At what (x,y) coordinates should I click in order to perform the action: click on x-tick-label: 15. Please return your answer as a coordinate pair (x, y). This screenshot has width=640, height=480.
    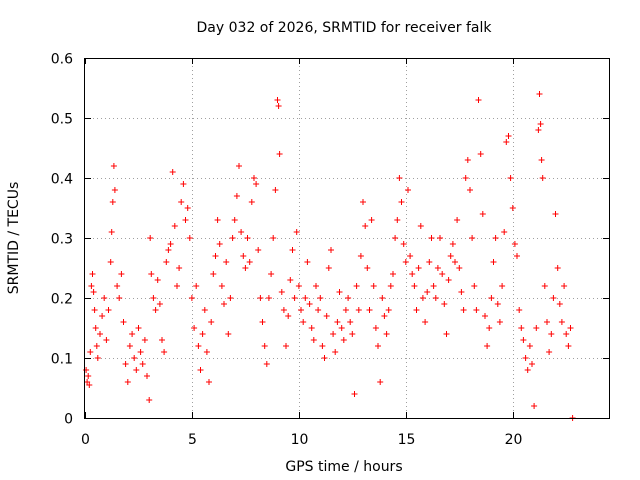
    Looking at the image, I should click on (407, 440).